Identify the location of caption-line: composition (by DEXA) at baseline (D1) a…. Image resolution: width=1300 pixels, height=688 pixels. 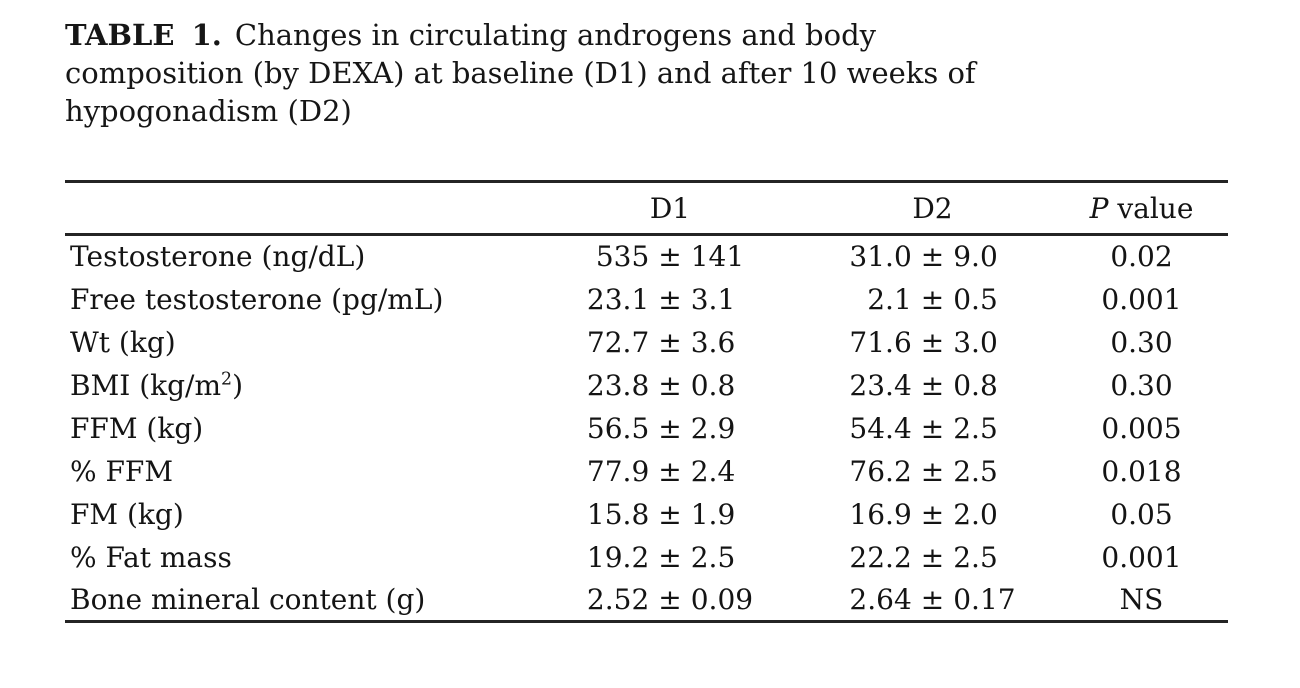
(520, 73).